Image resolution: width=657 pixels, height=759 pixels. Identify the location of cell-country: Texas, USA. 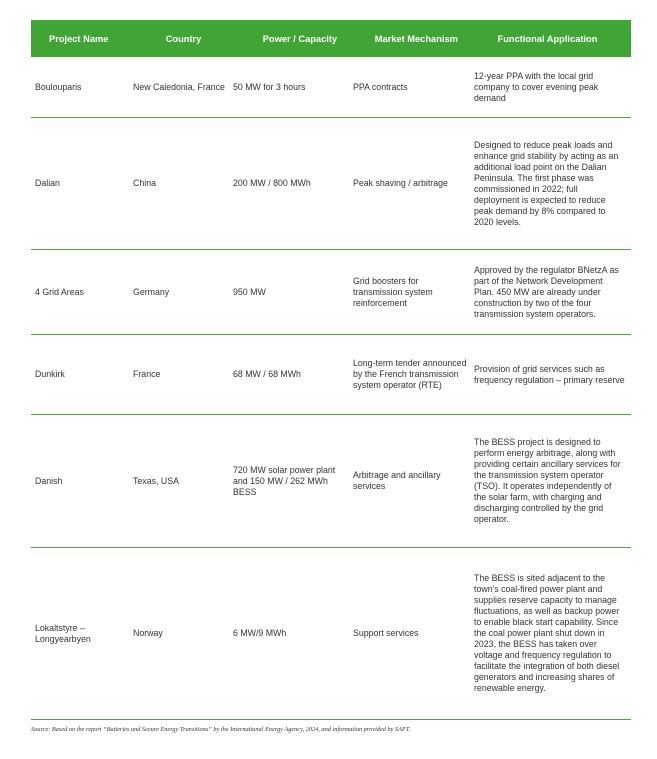
(156, 480).